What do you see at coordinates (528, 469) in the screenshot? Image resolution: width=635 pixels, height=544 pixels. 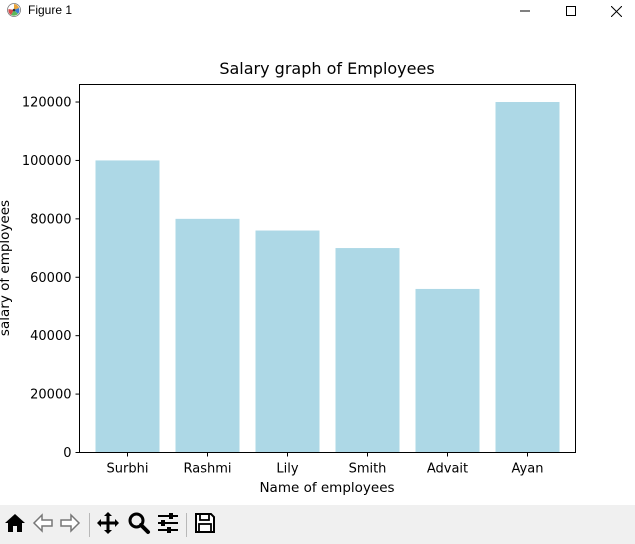 I see `x-tick-label: Ayan` at bounding box center [528, 469].